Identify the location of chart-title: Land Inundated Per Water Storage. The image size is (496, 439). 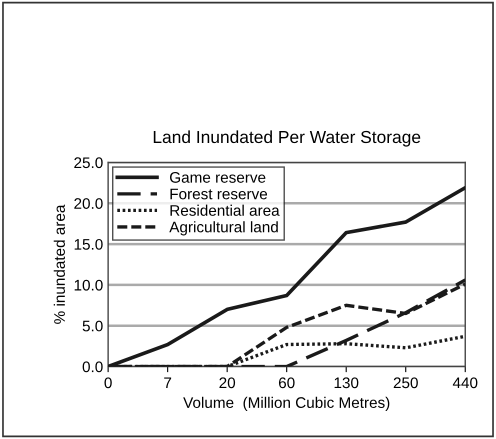
(287, 138).